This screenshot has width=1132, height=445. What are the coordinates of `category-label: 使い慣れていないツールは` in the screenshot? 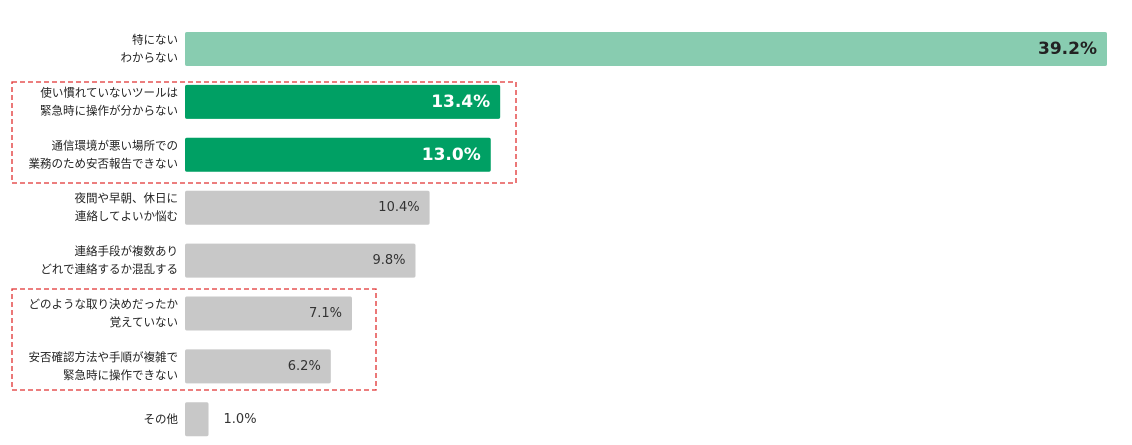 It's located at (109, 92).